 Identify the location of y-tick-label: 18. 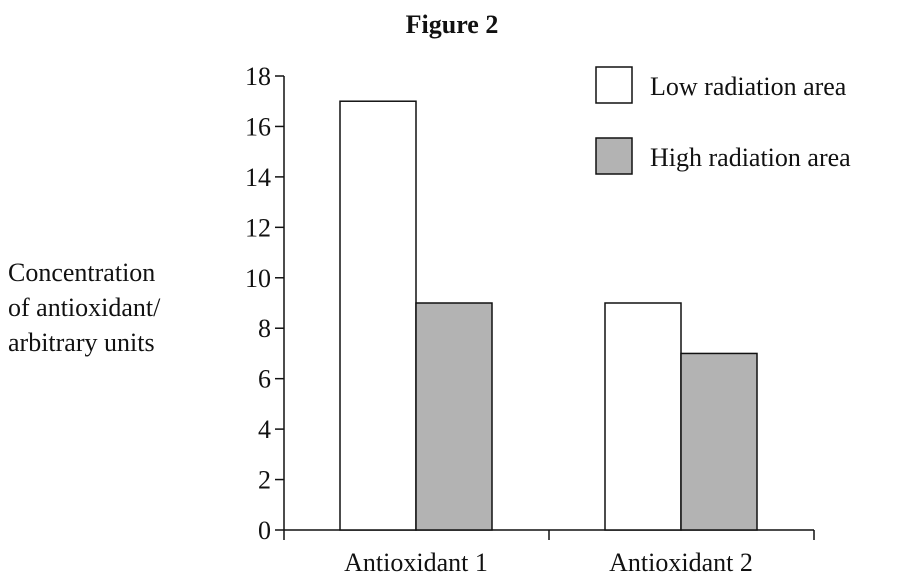
(258, 76).